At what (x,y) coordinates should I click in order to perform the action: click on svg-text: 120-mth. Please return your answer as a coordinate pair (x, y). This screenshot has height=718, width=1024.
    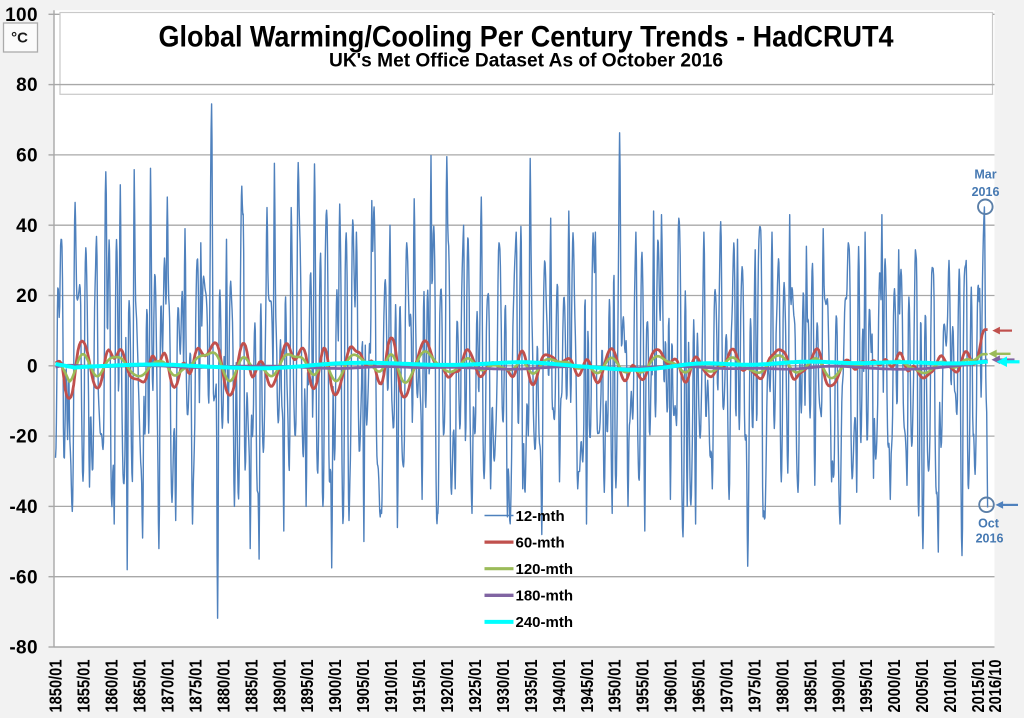
    Looking at the image, I should click on (545, 569).